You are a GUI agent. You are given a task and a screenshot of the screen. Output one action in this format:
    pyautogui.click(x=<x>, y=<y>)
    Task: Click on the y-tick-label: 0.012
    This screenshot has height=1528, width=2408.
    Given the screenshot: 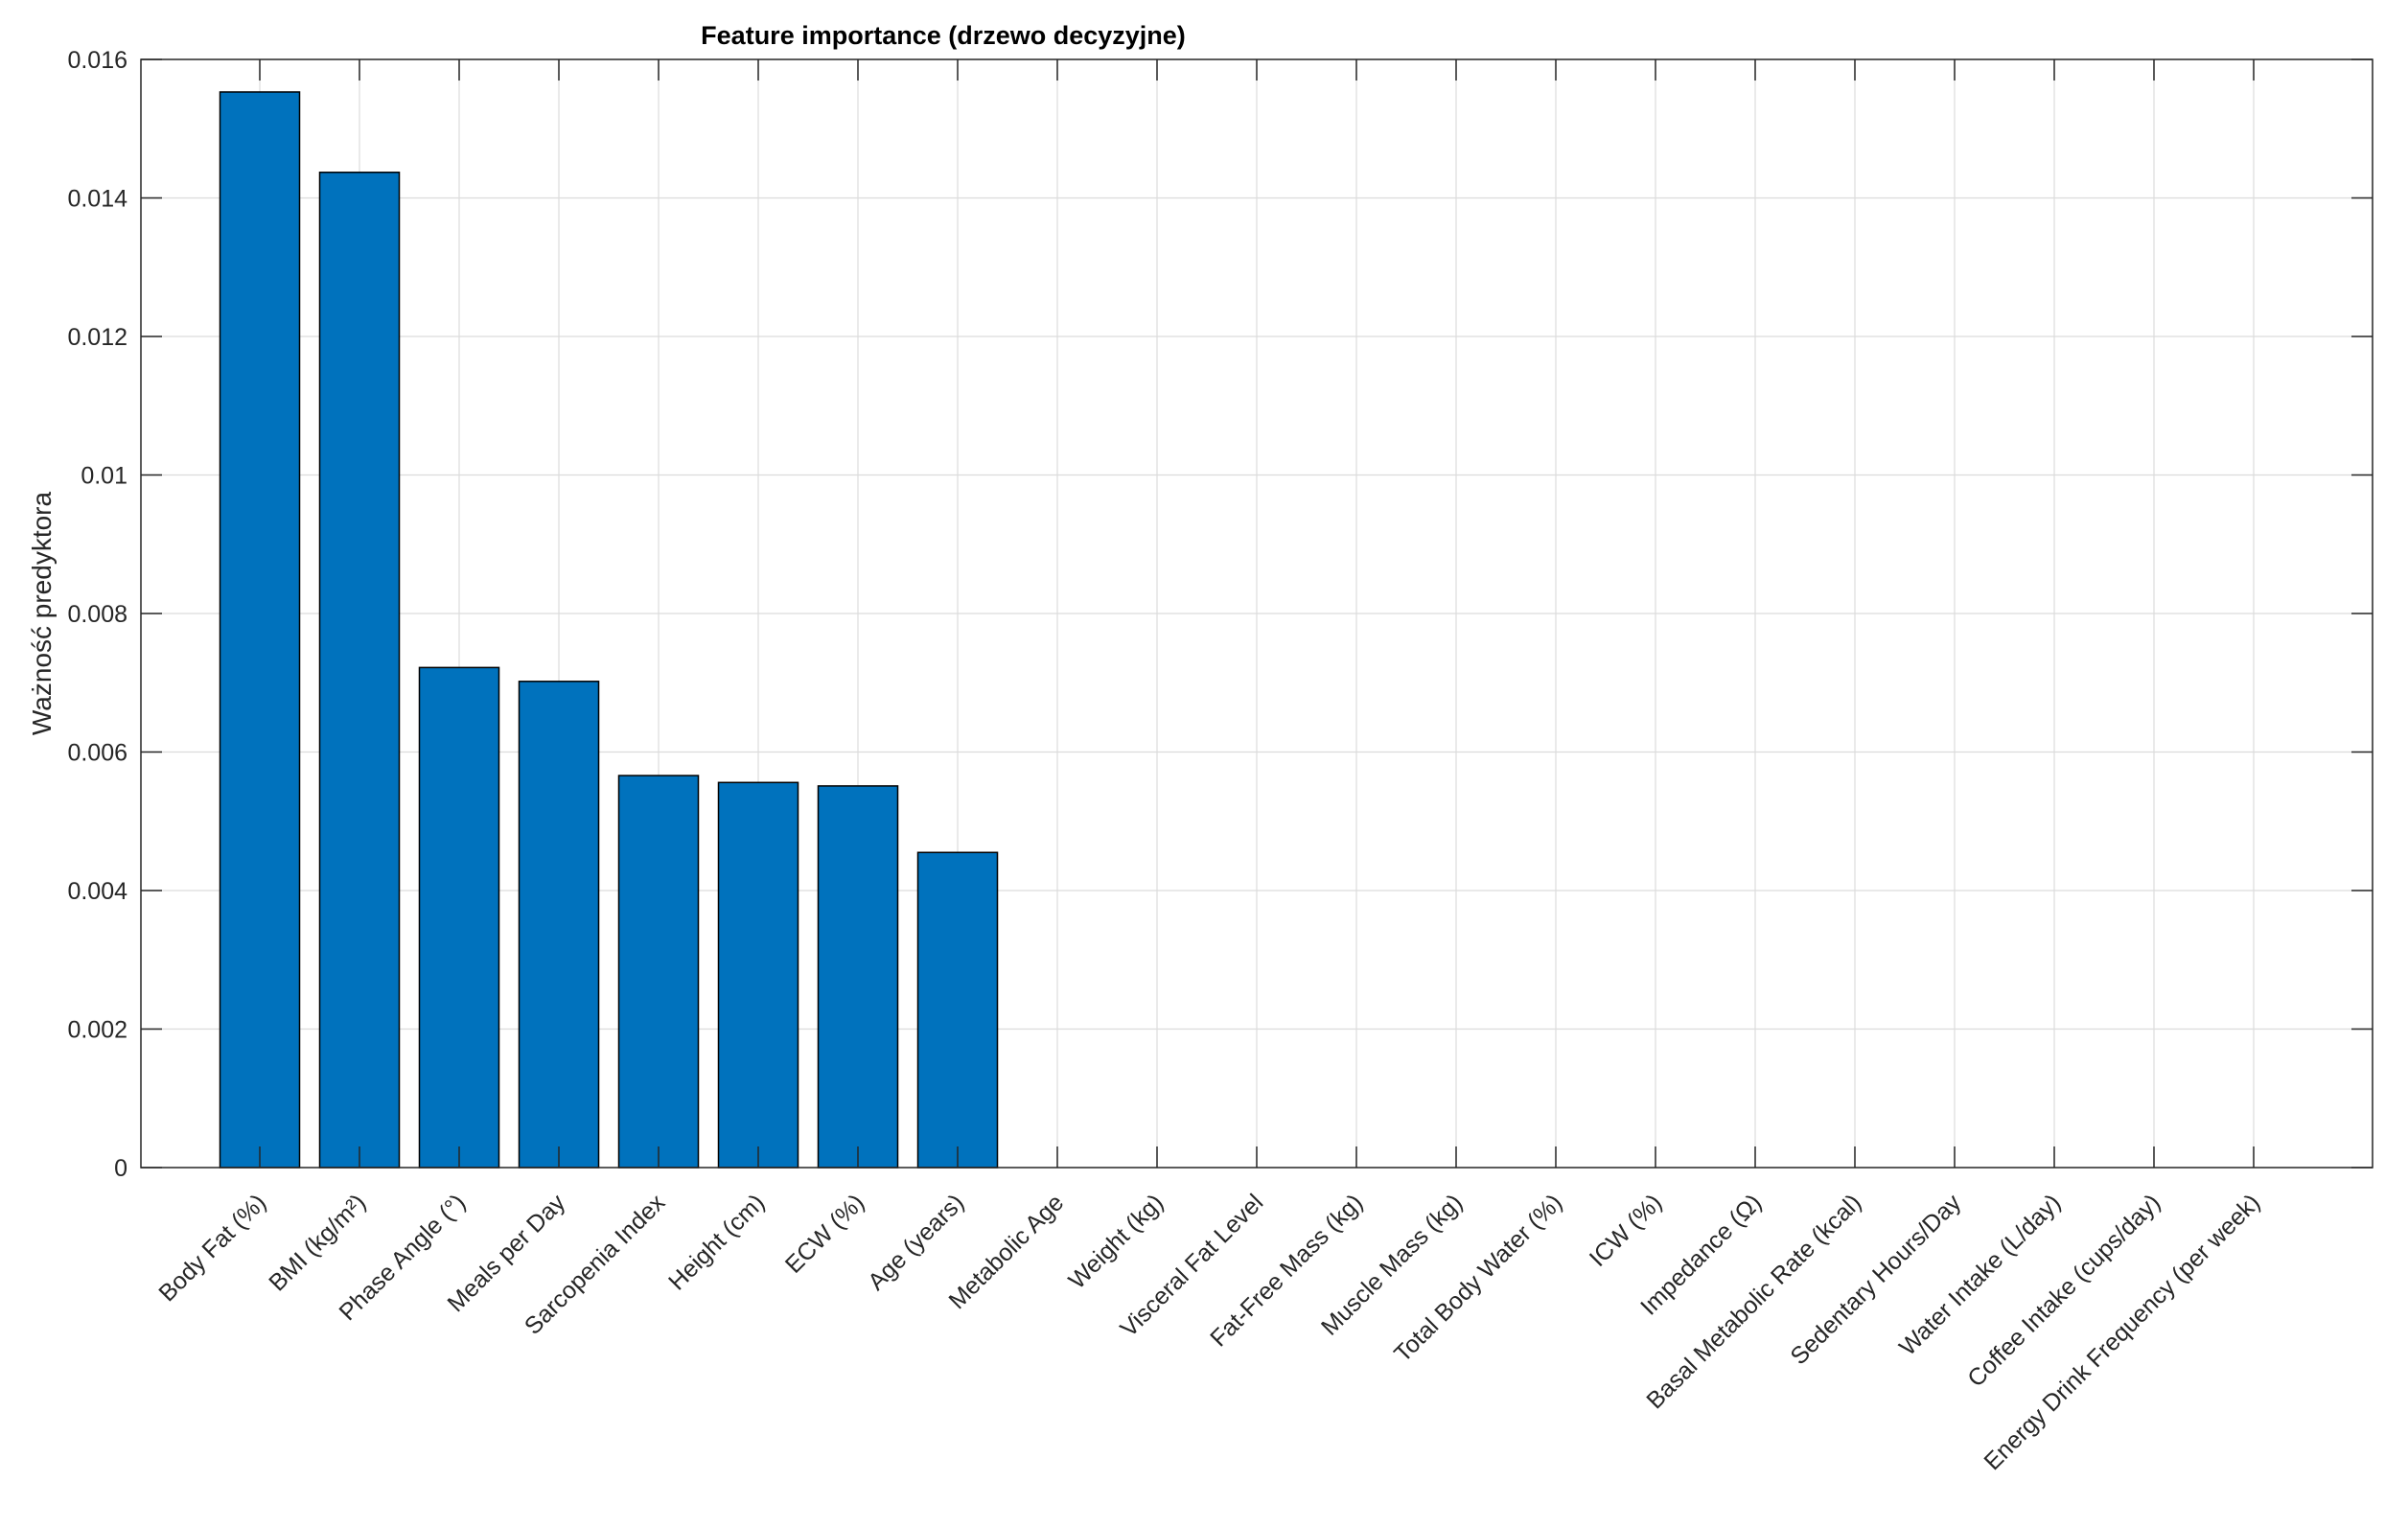 What is the action you would take?
    pyautogui.click(x=97, y=338)
    